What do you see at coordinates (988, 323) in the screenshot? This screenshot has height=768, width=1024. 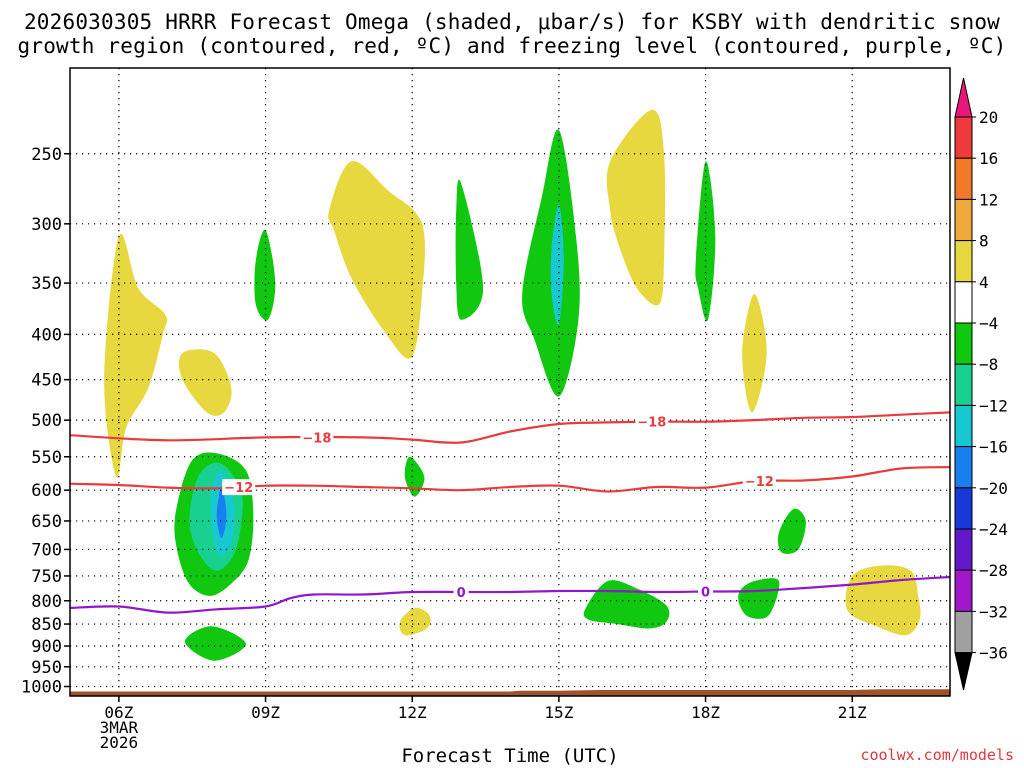 I see `colorbar-label: −4` at bounding box center [988, 323].